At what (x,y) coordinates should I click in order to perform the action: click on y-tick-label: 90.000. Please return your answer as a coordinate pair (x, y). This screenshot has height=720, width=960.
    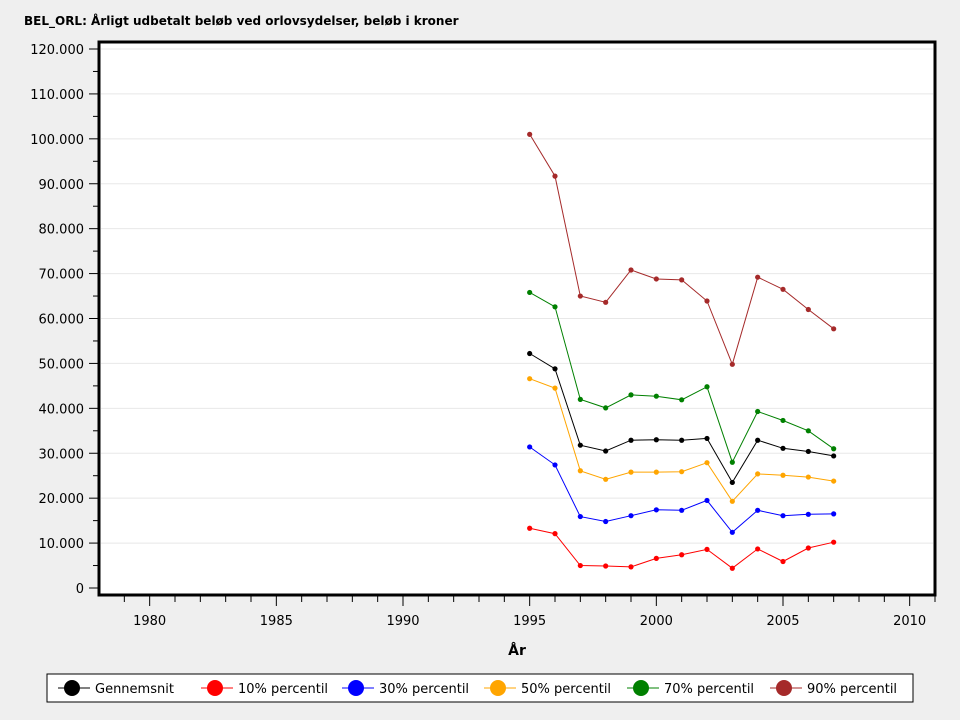
    Looking at the image, I should click on (62, 185).